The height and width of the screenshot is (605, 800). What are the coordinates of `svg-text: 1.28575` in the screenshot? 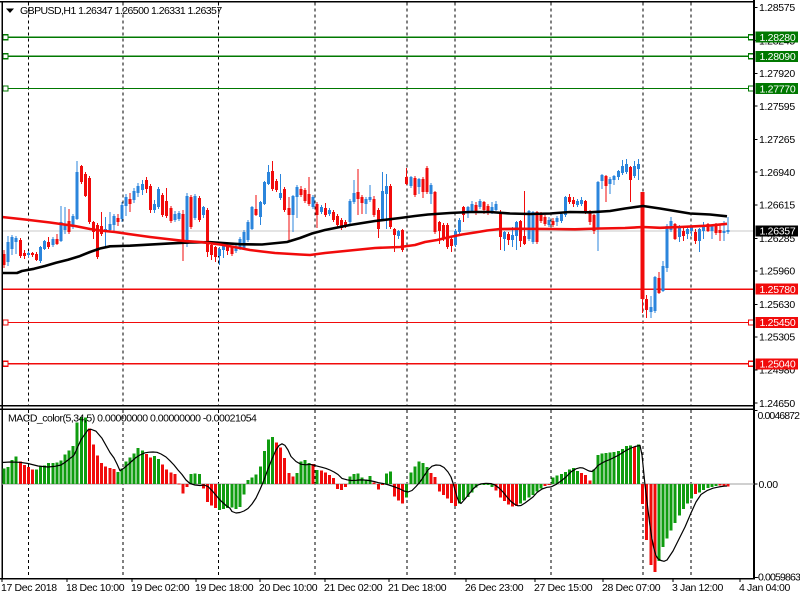 It's located at (777, 8).